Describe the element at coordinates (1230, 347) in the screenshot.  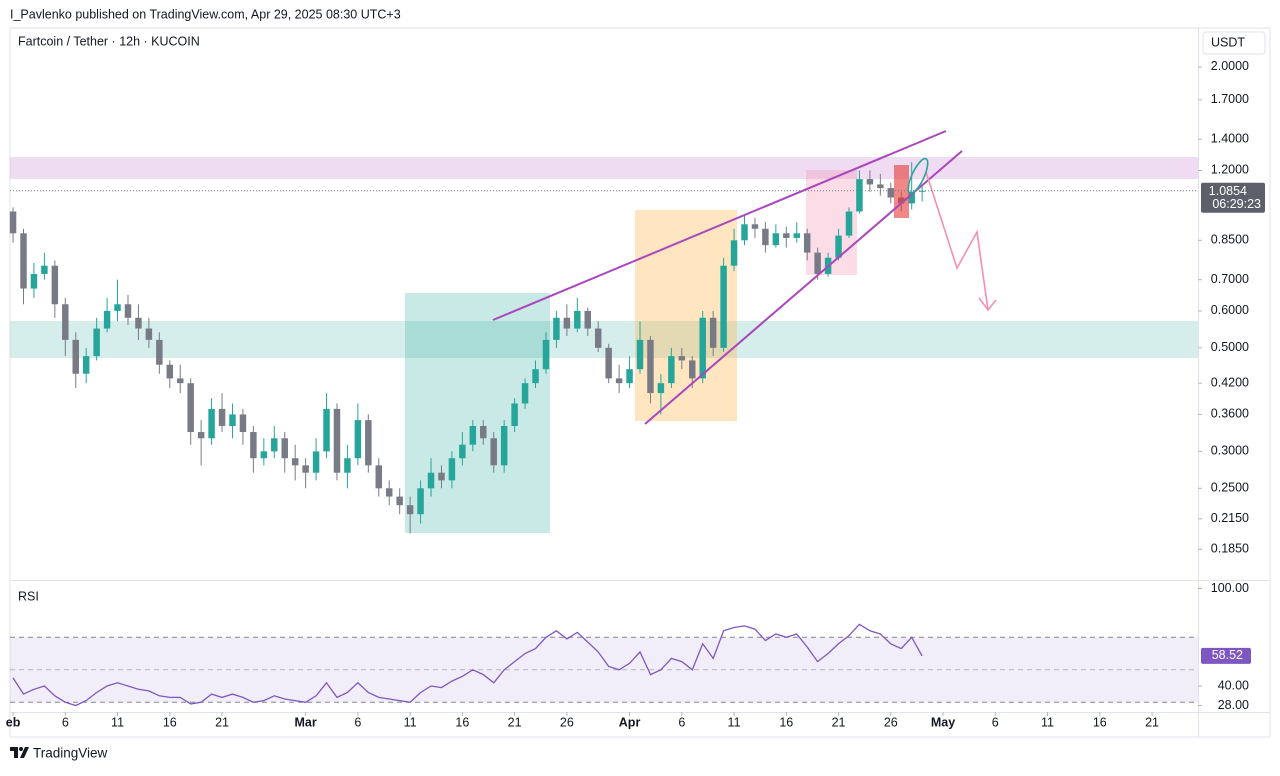
I see `y-tick-label: 0.5000` at that location.